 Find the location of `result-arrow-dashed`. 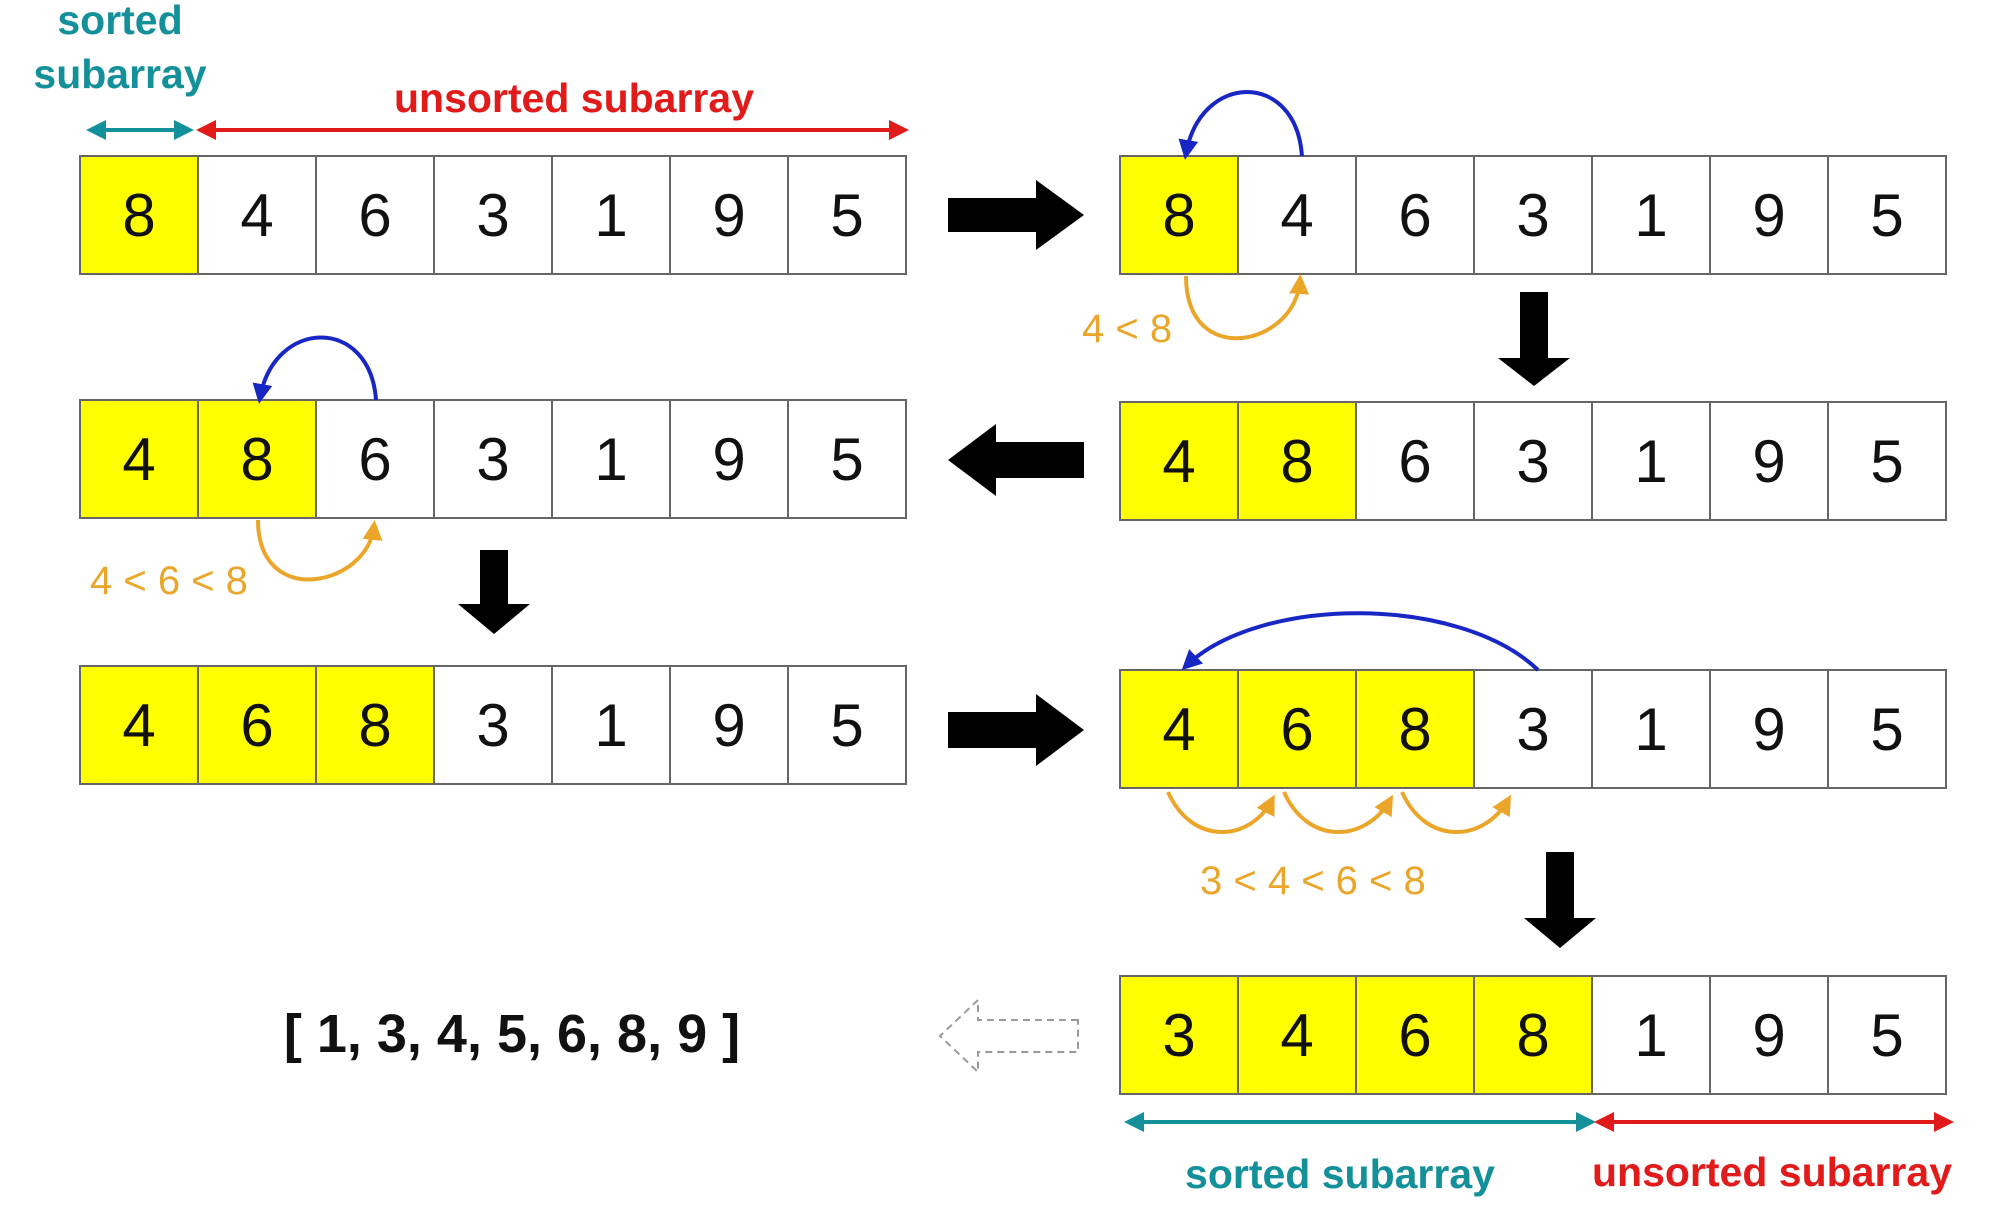

result-arrow-dashed is located at coordinates (1008, 1036).